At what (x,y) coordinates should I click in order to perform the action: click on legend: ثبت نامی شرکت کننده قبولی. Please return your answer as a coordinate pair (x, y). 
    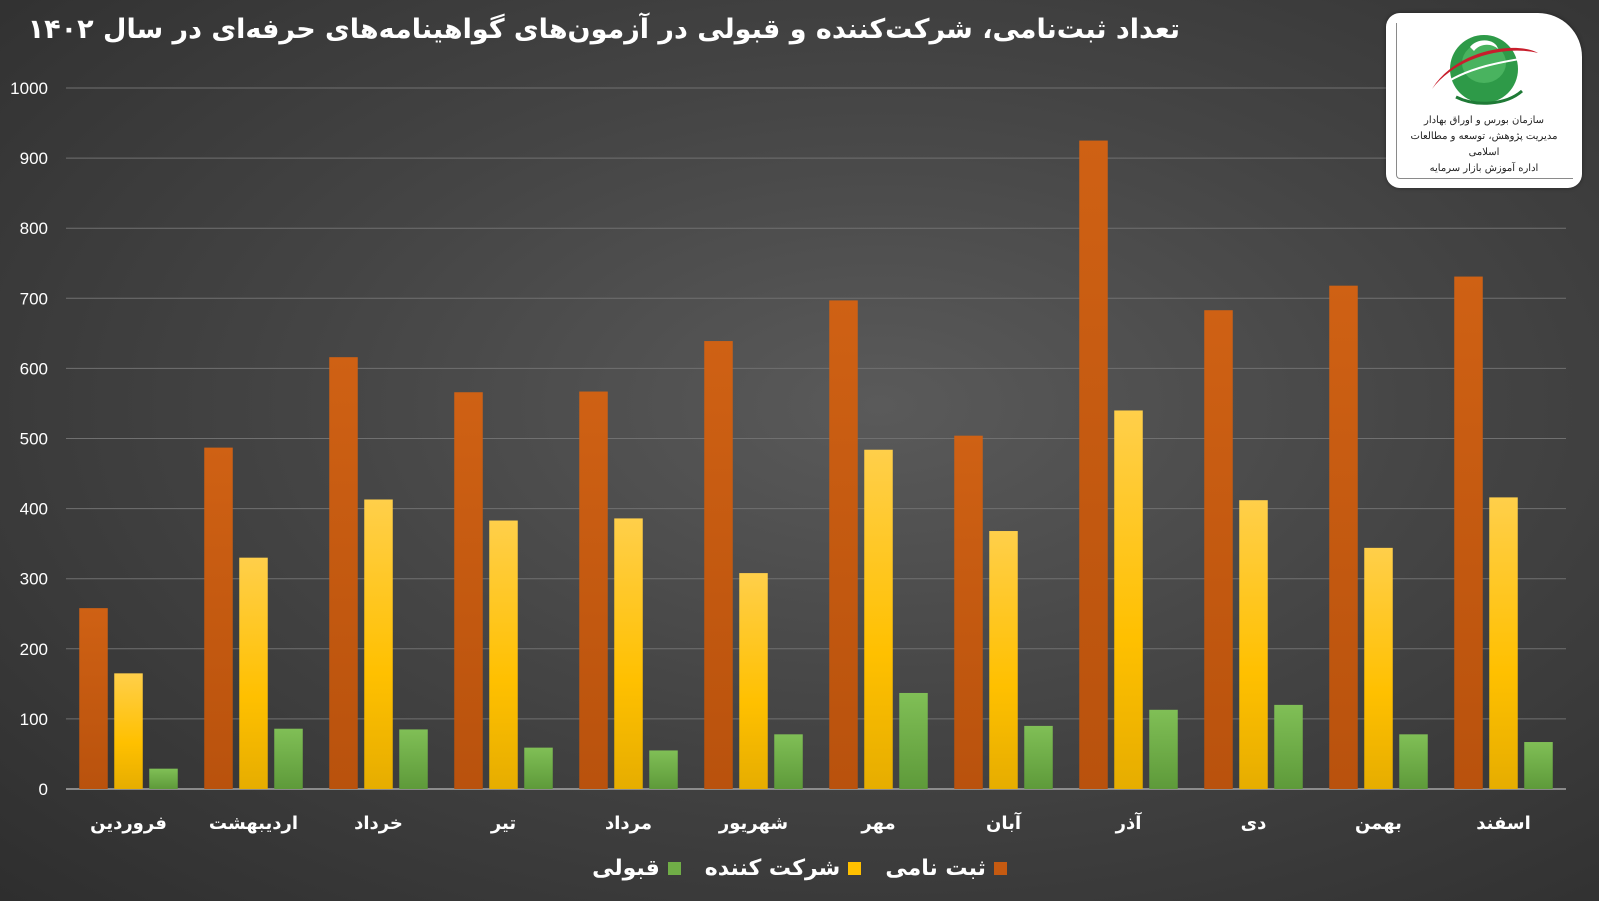
    Looking at the image, I should click on (799, 868).